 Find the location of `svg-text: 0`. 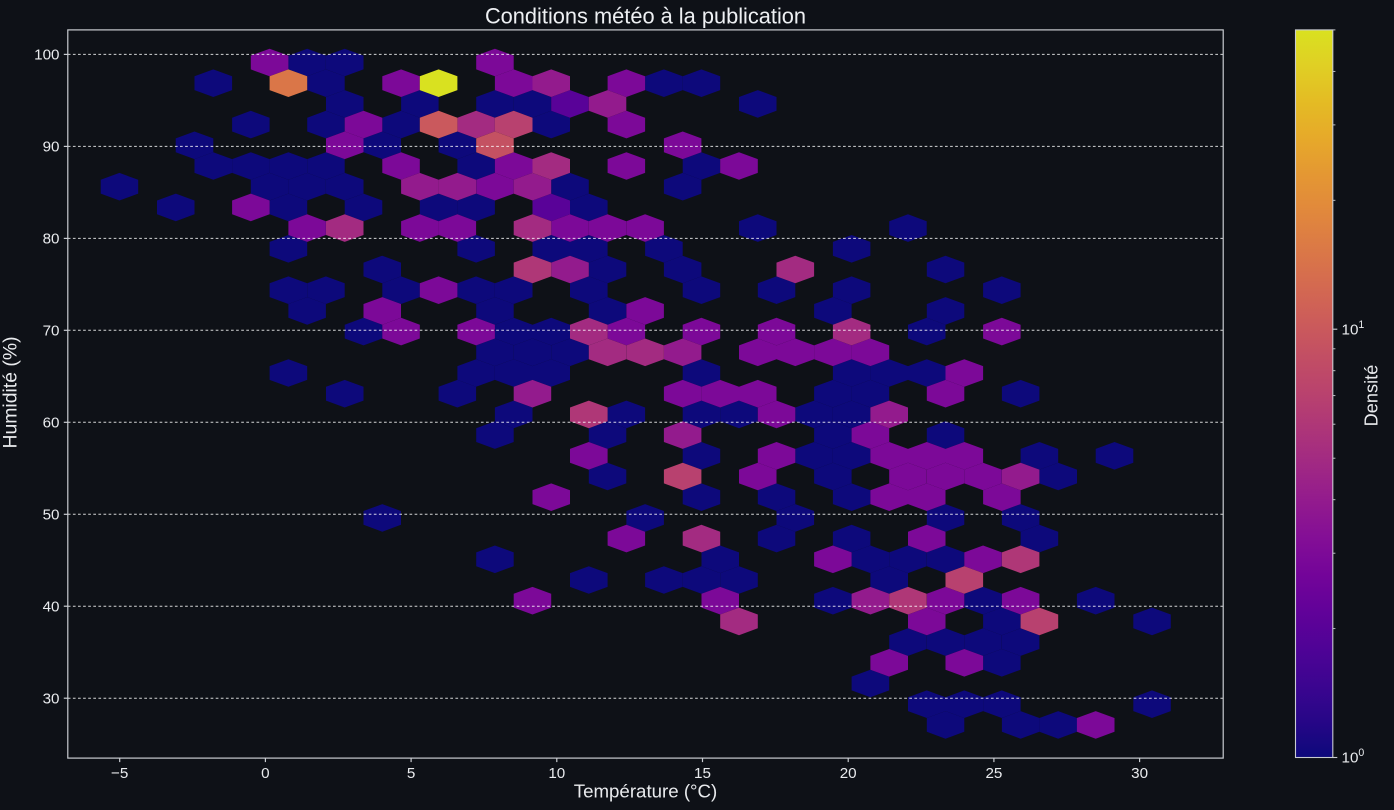

svg-text: 0 is located at coordinates (265, 773).